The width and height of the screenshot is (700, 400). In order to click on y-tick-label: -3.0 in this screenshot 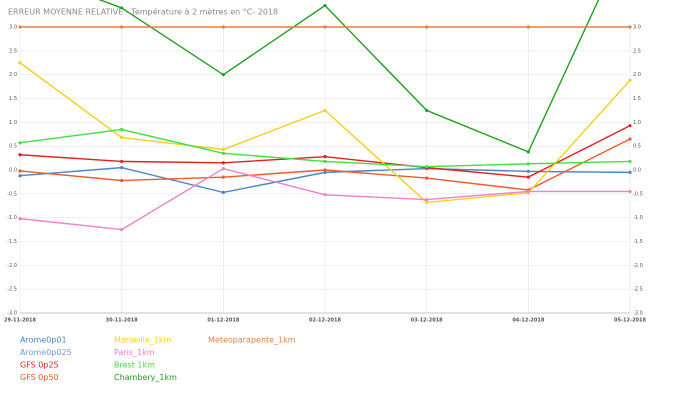, I will do `click(12, 314)`.